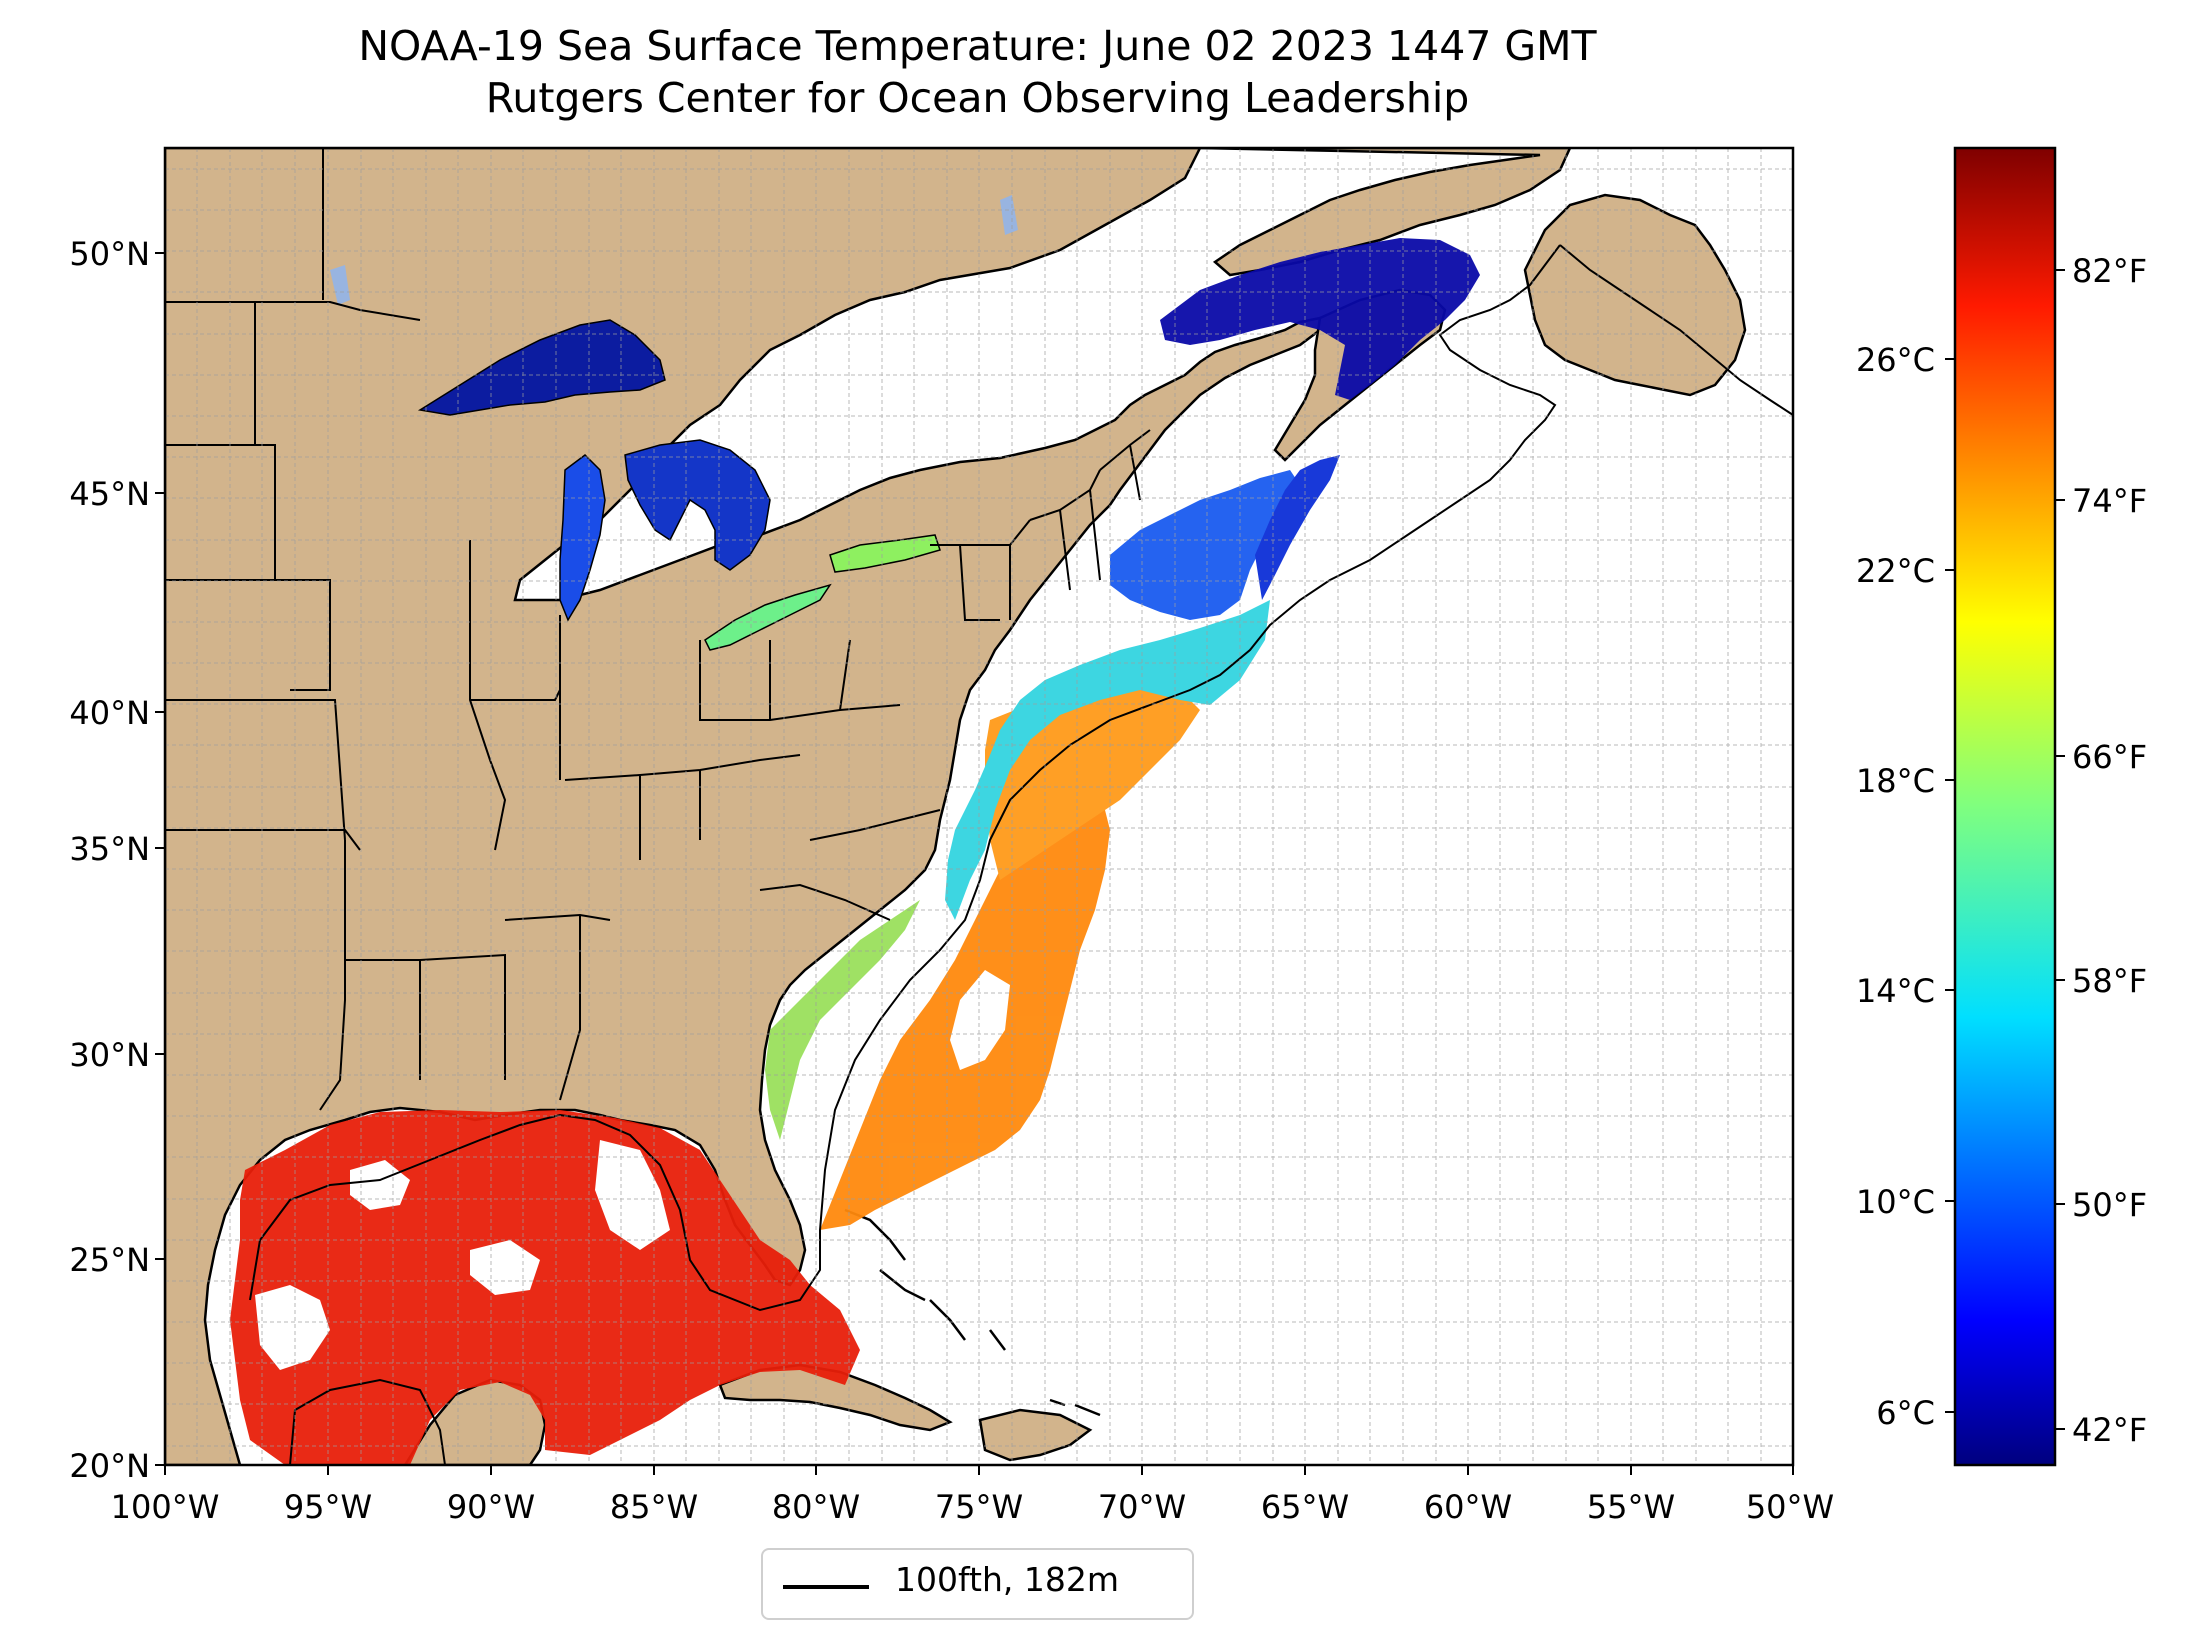 Image resolution: width=2201 pixels, height=1647 pixels. I want to click on lake-superior, so click(541, 367).